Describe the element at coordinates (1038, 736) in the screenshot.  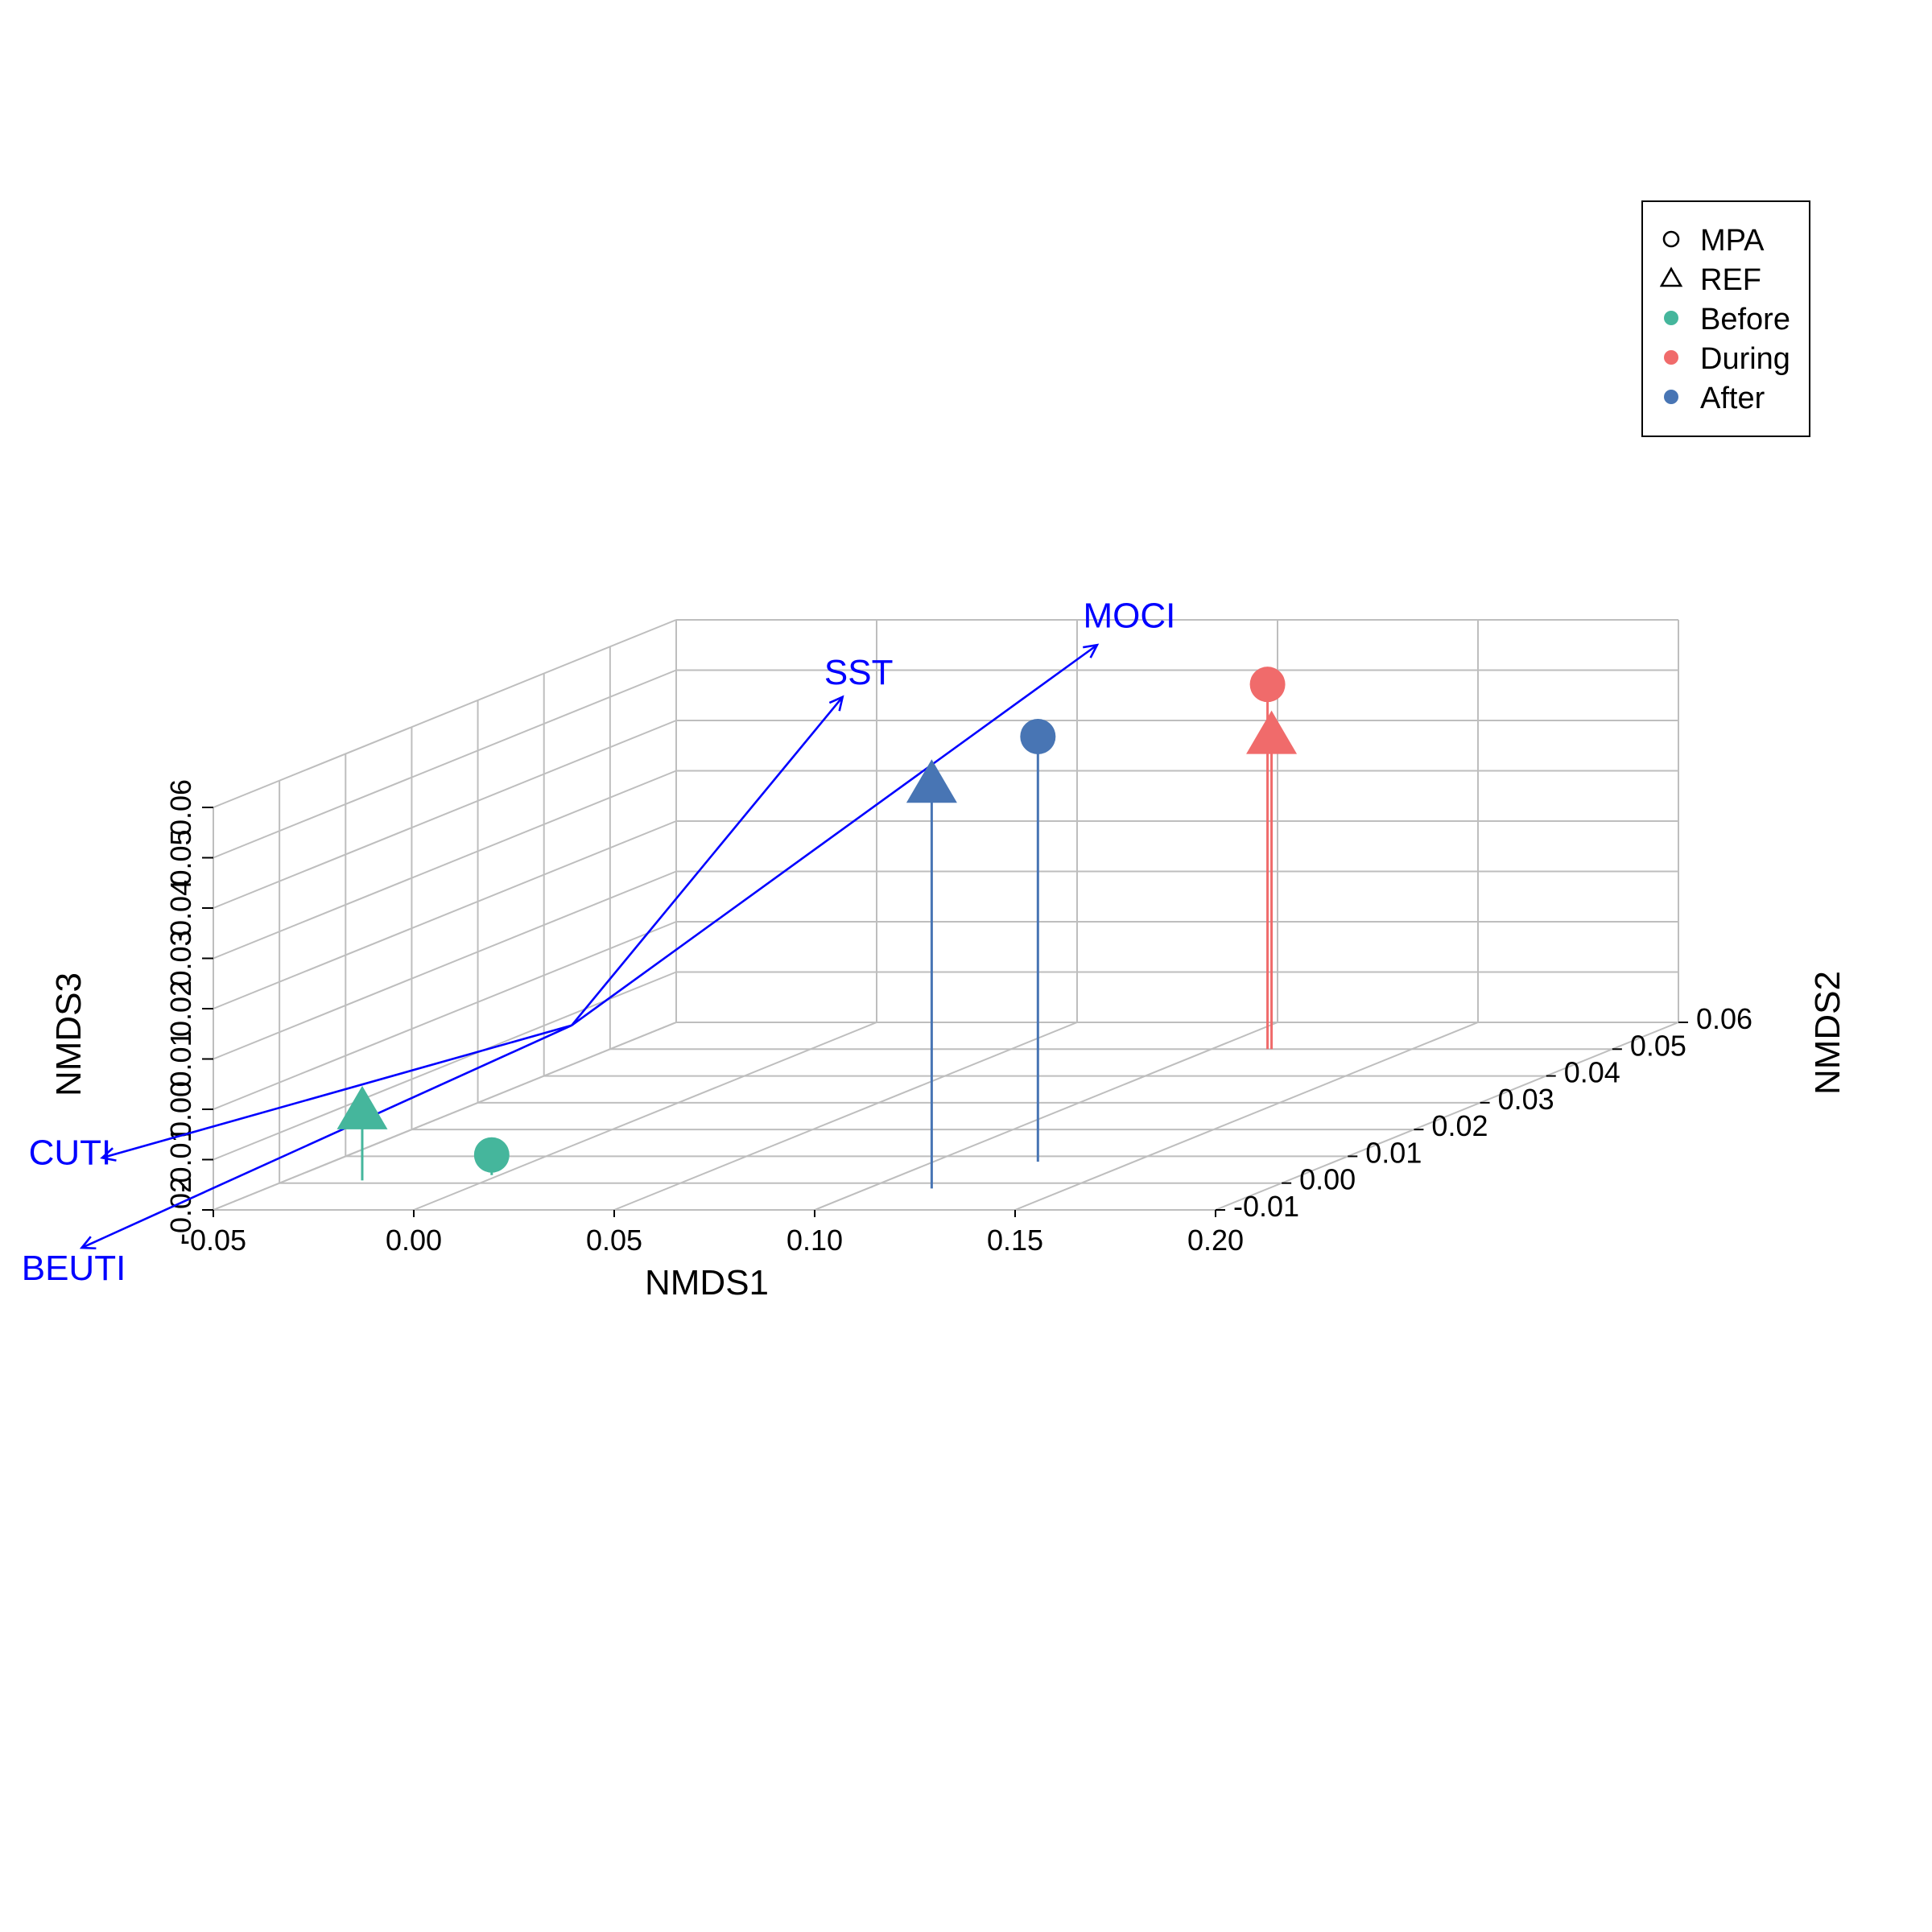
I see `point-mpa-after` at that location.